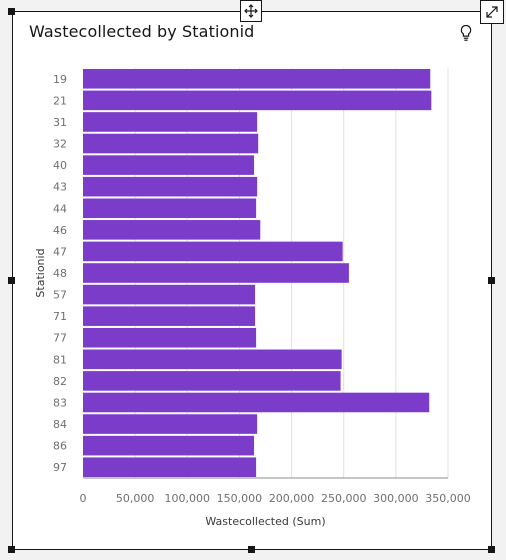  What do you see at coordinates (60, 467) in the screenshot?
I see `y-tick-label: 97` at bounding box center [60, 467].